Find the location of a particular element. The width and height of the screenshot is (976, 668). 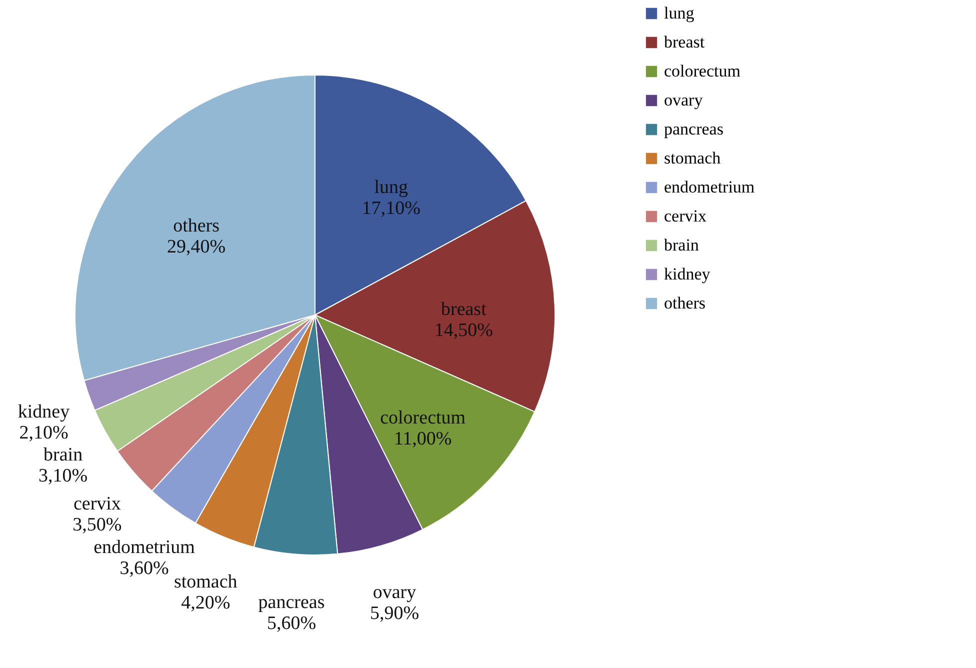

legend-label: brain is located at coordinates (682, 245).